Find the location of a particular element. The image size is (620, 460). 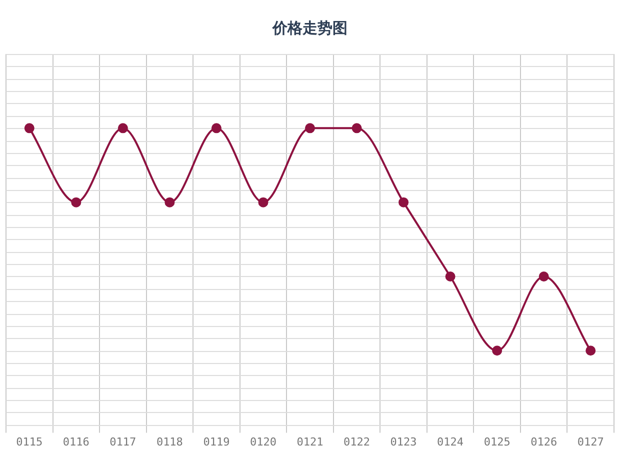

x-tick-label: 0127 is located at coordinates (590, 441).